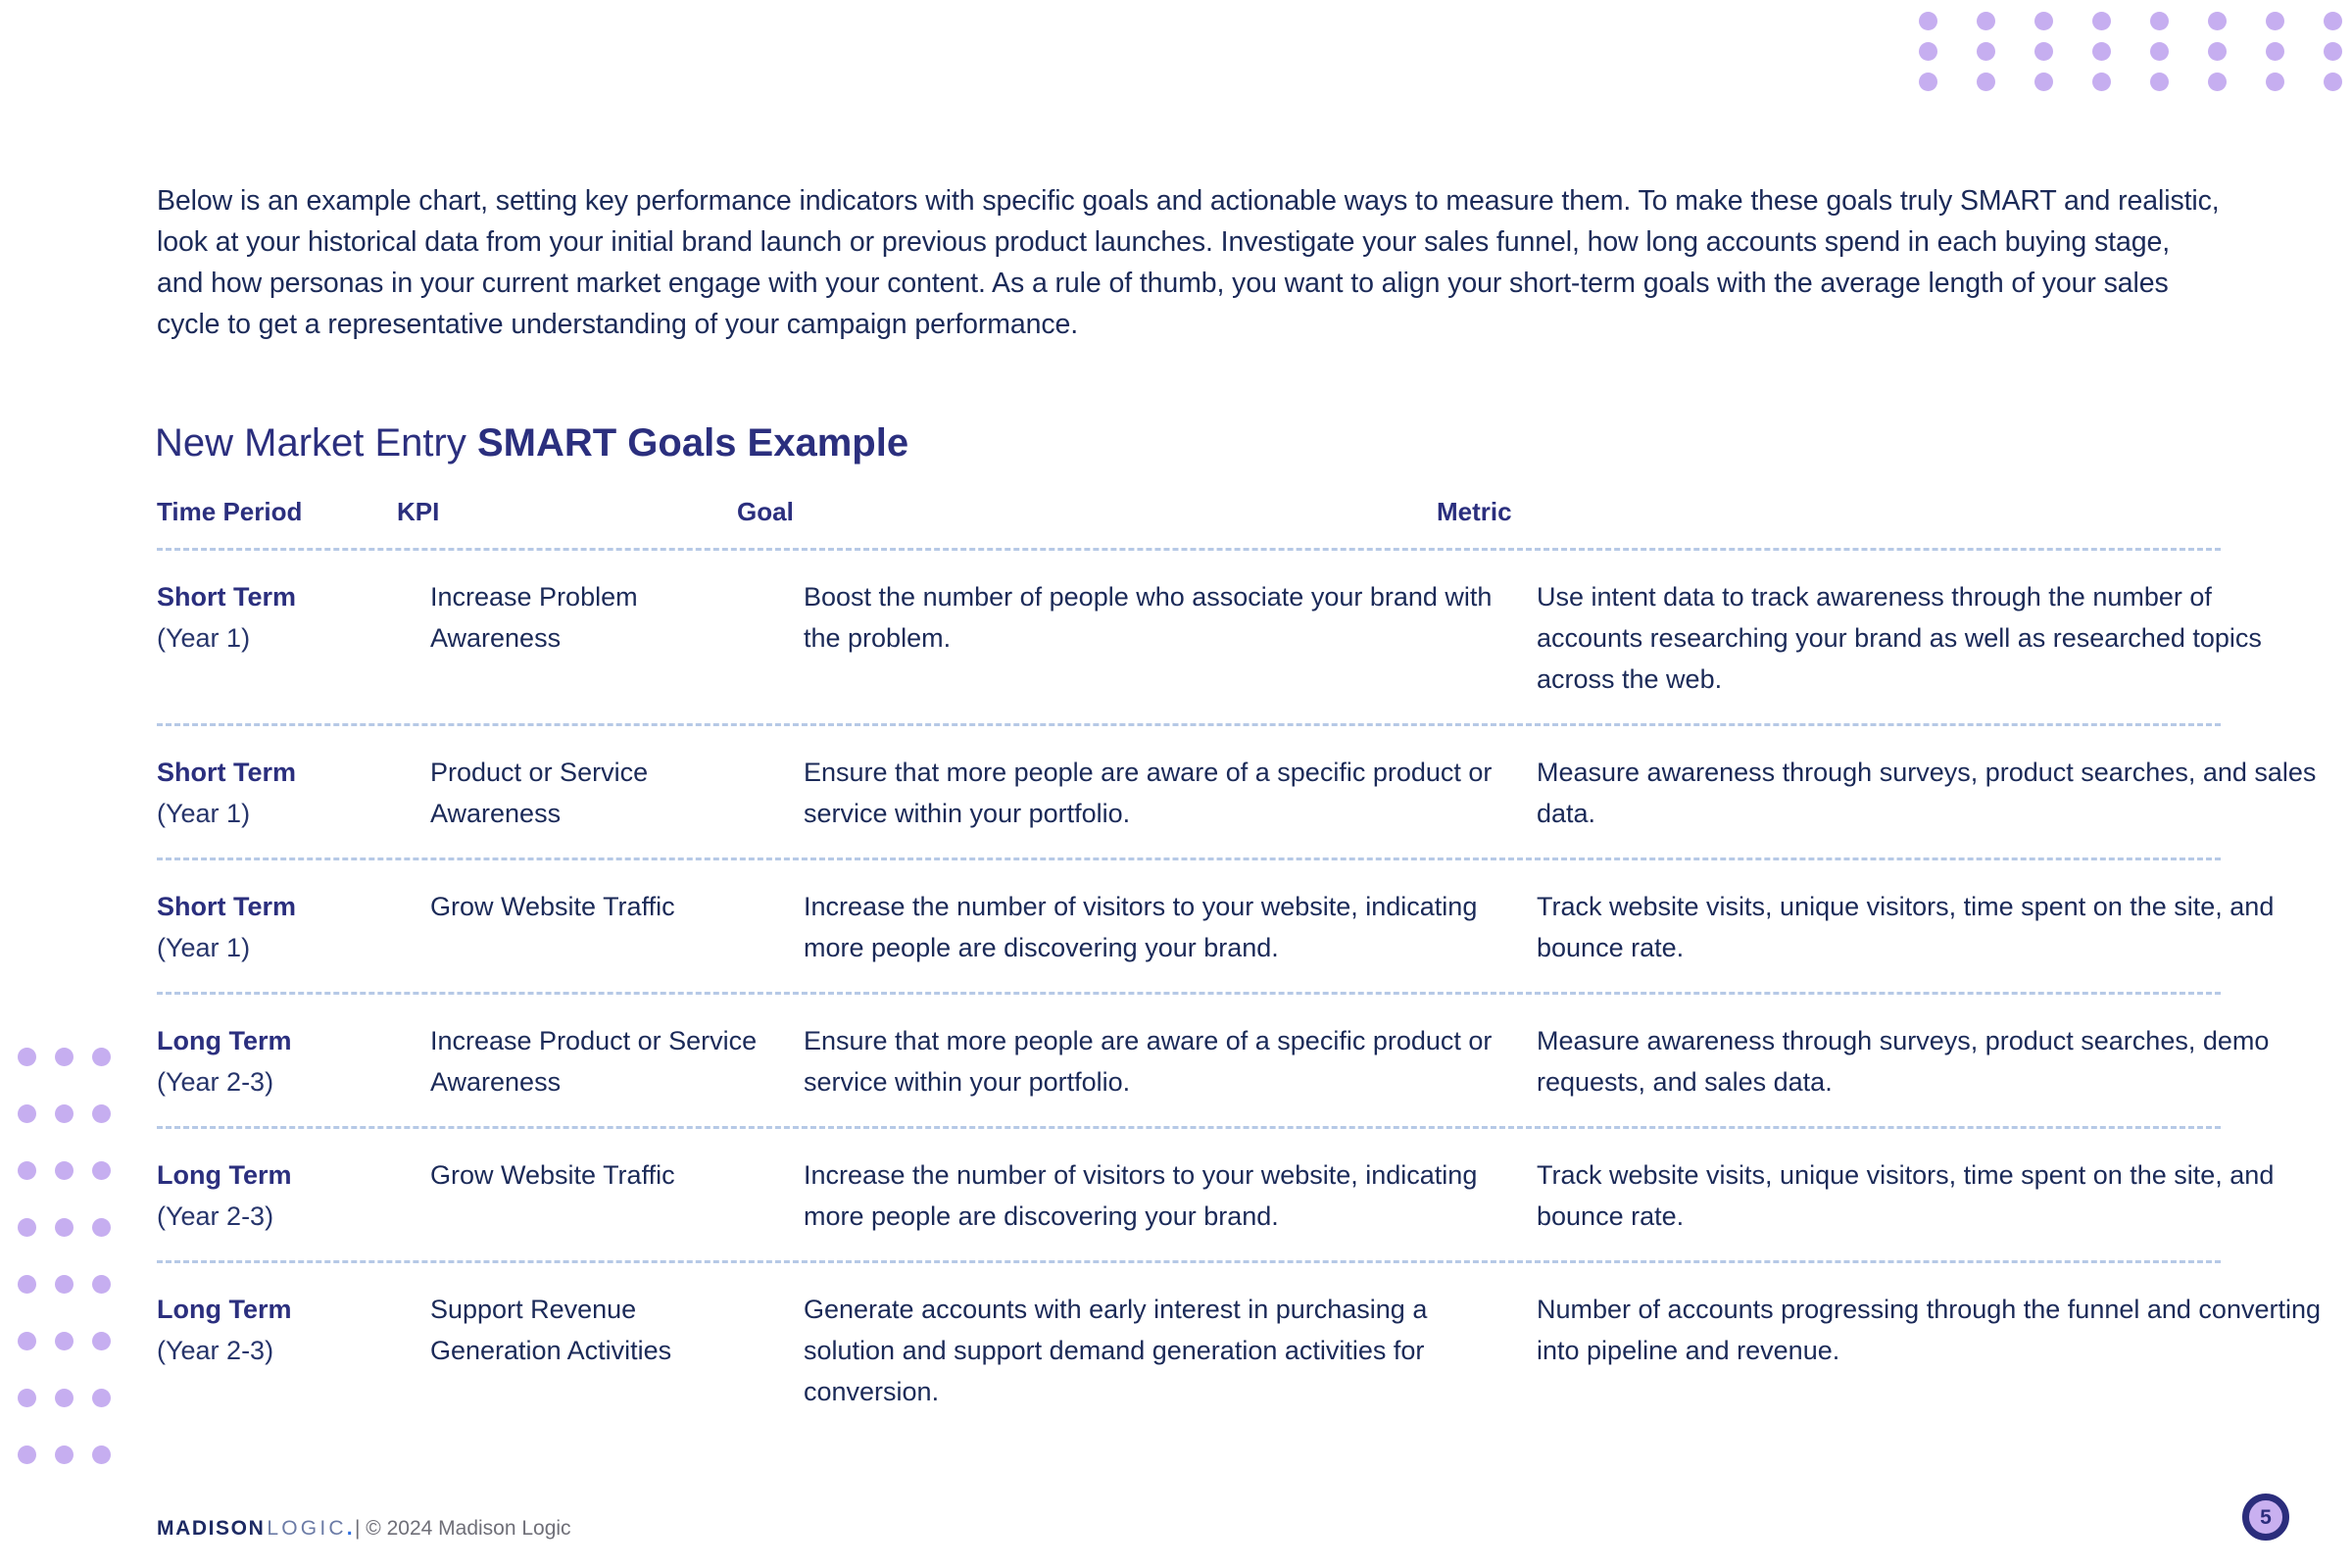  What do you see at coordinates (230, 511) in the screenshot?
I see `column-header-time-period: Time Period` at bounding box center [230, 511].